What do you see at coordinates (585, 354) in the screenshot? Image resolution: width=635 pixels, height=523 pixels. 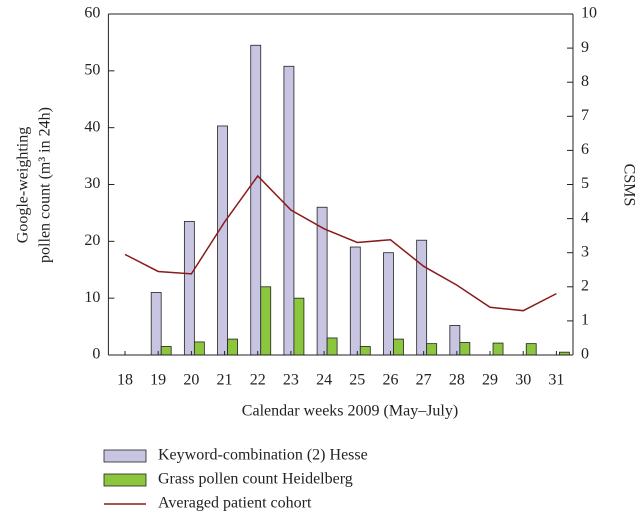 I see `y2-tick-label: 0` at bounding box center [585, 354].